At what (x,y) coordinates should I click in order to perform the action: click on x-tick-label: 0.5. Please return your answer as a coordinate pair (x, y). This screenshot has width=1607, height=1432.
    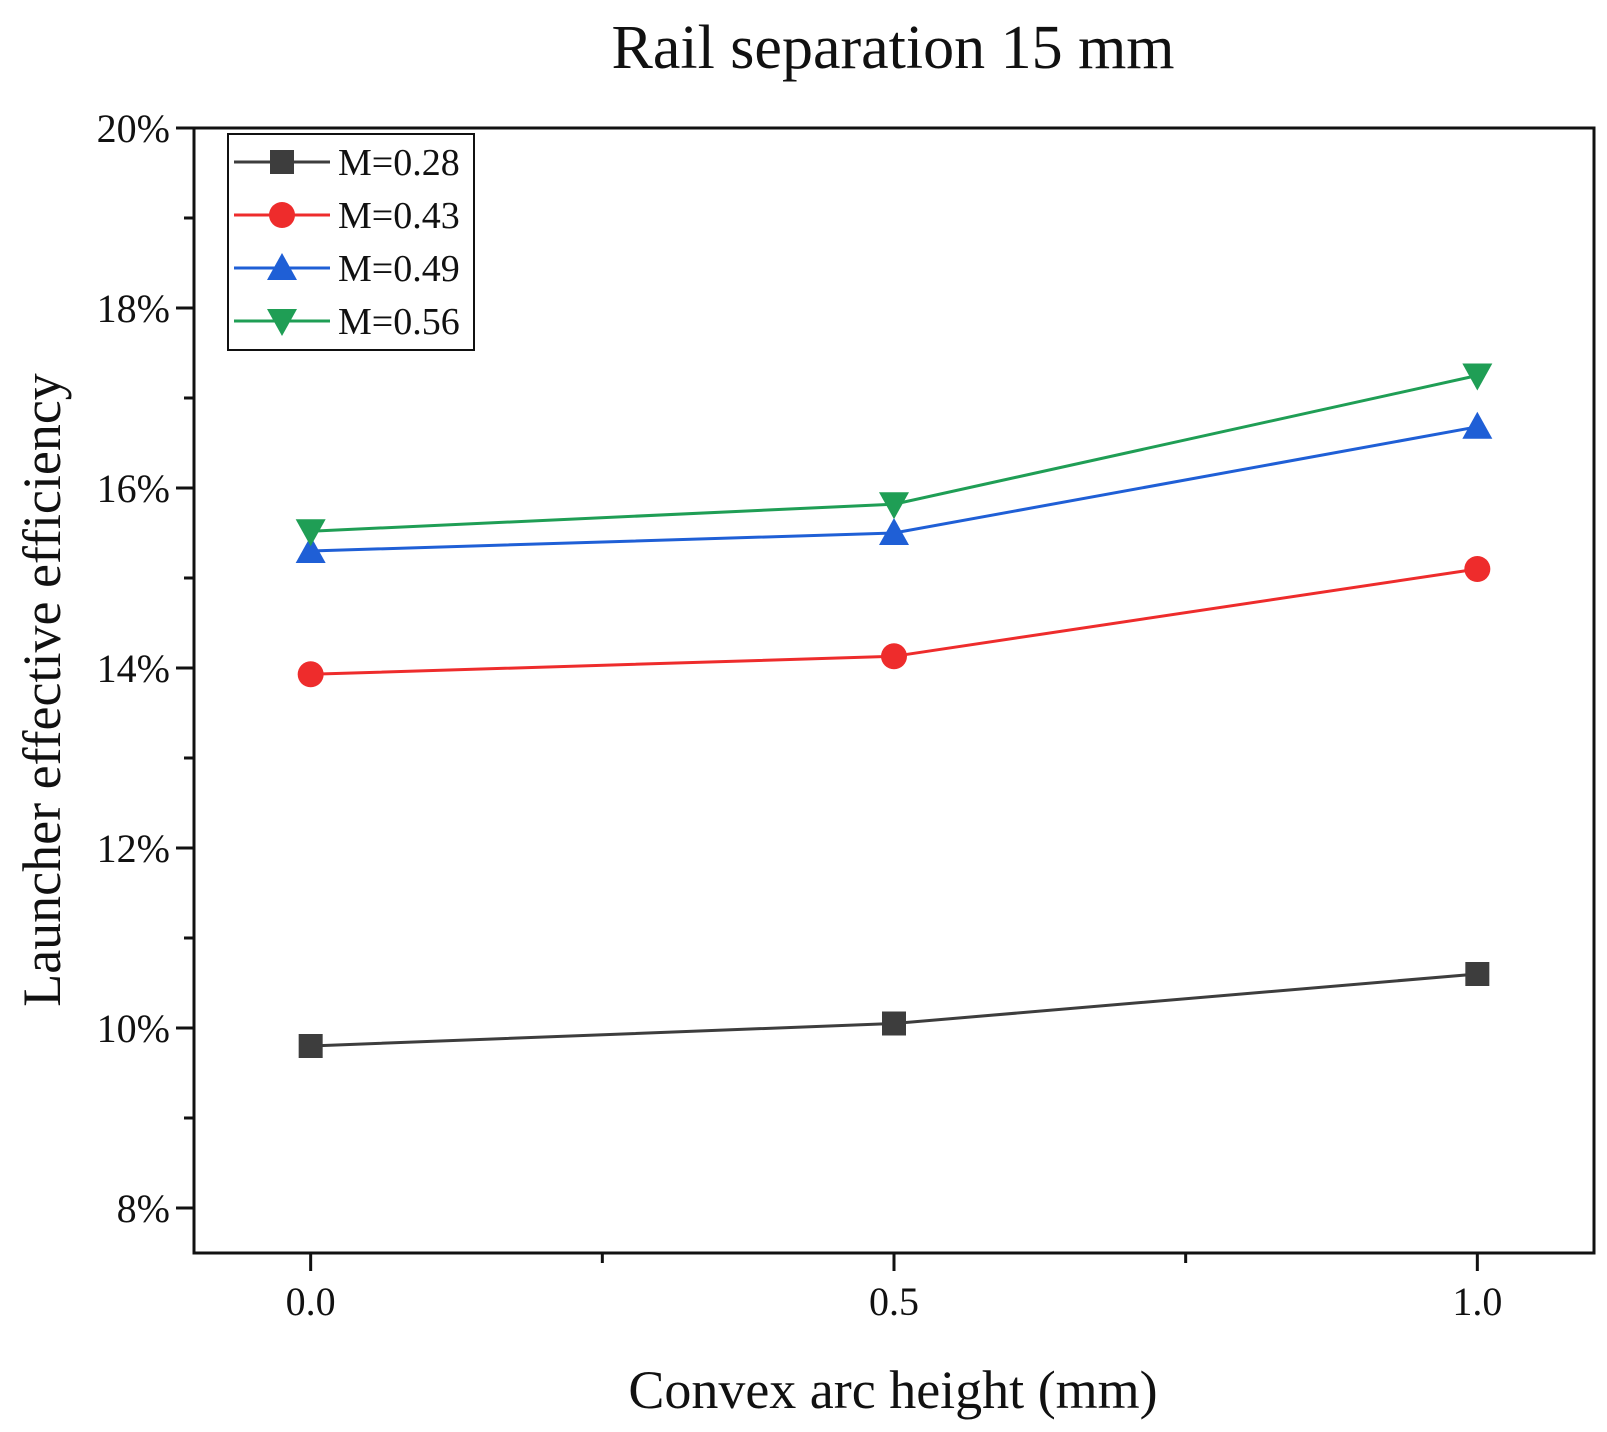
    Looking at the image, I should click on (894, 1301).